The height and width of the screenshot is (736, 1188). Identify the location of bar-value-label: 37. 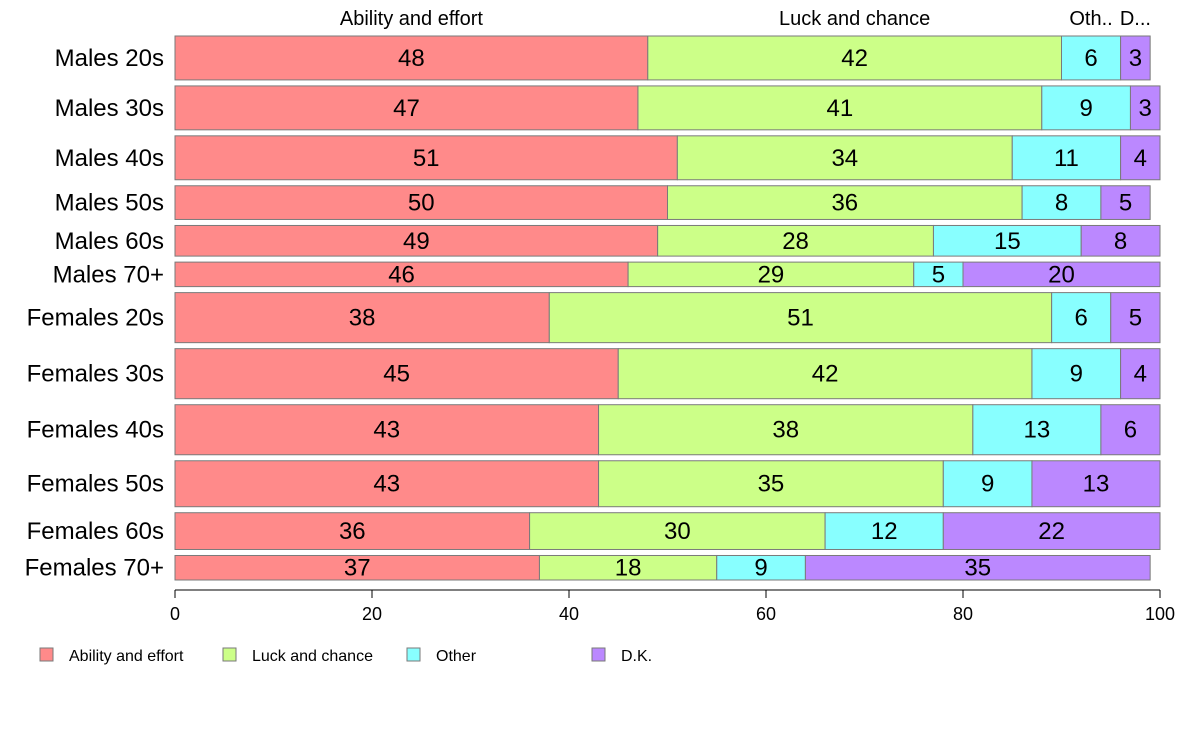
(357, 568).